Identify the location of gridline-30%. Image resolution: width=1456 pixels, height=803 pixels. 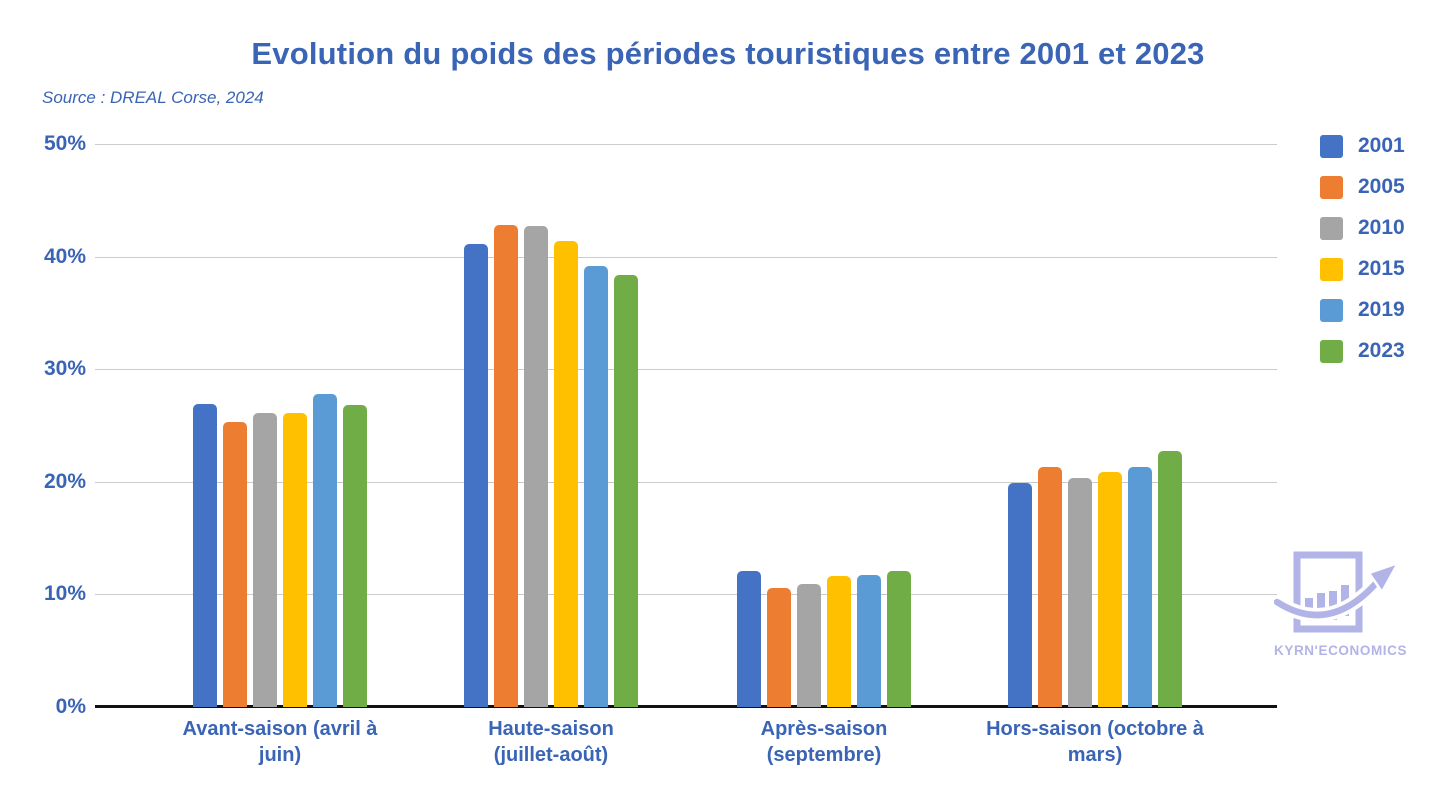
(686, 370).